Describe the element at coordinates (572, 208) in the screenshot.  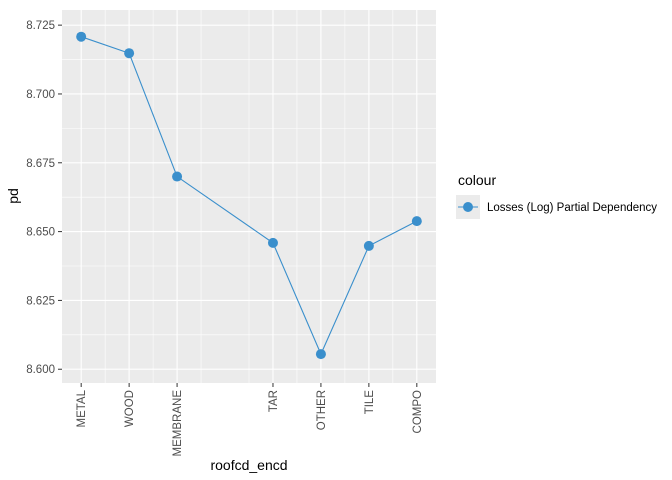
I see `legend-label: Losses (Log) Partial Dependency` at that location.